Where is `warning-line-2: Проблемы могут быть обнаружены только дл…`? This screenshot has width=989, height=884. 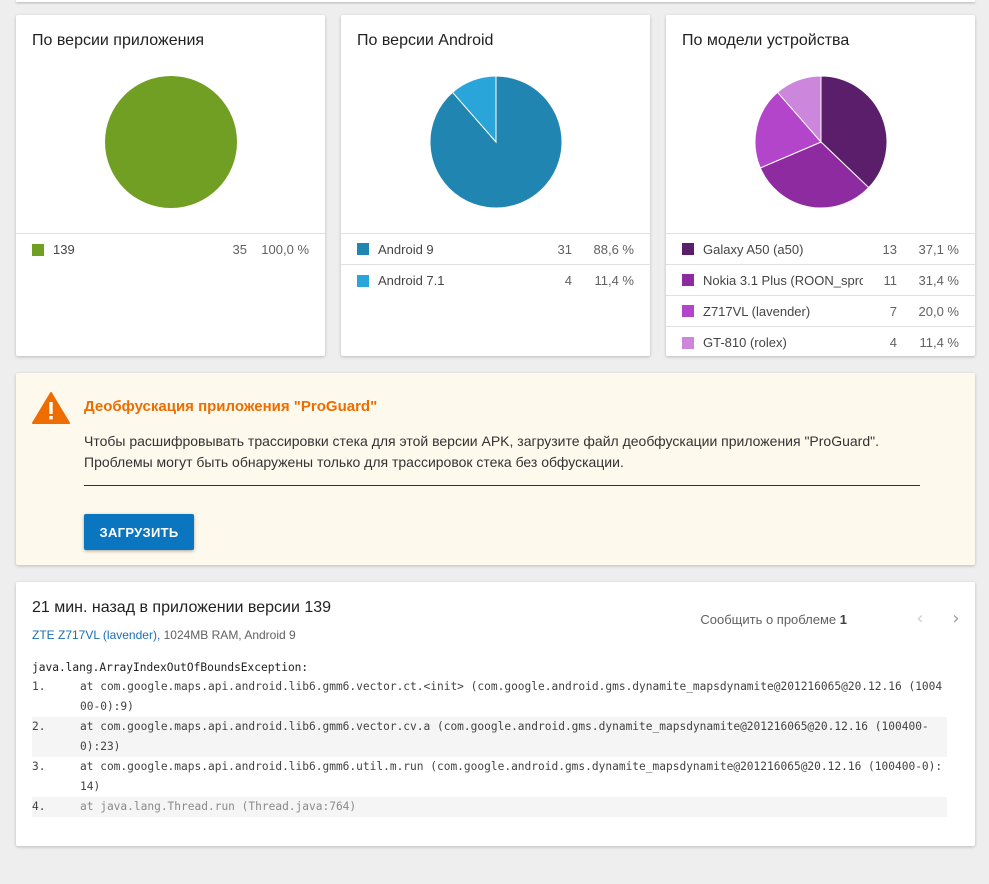
warning-line-2: Проблемы могут быть обнаружены только дл… is located at coordinates (354, 462).